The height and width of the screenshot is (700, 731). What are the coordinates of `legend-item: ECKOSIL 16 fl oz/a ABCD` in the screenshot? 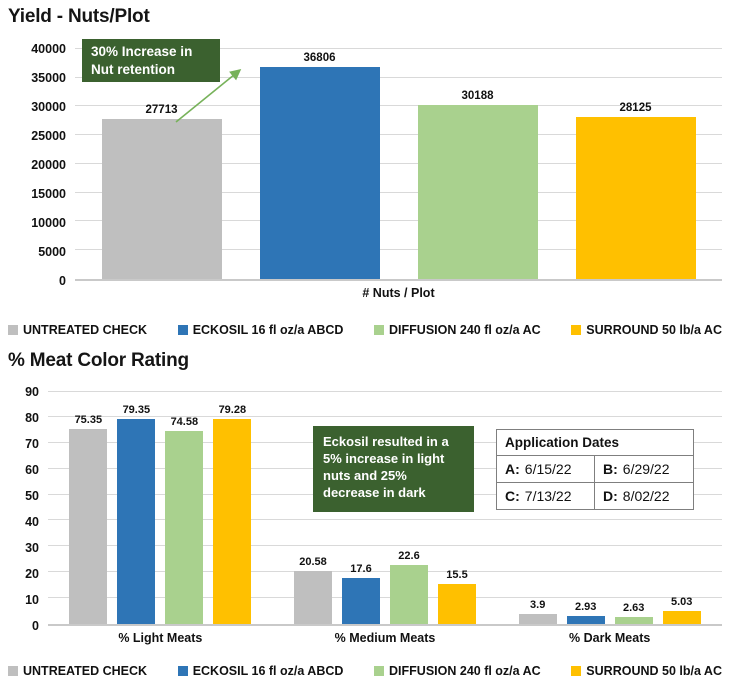 It's located at (260, 670).